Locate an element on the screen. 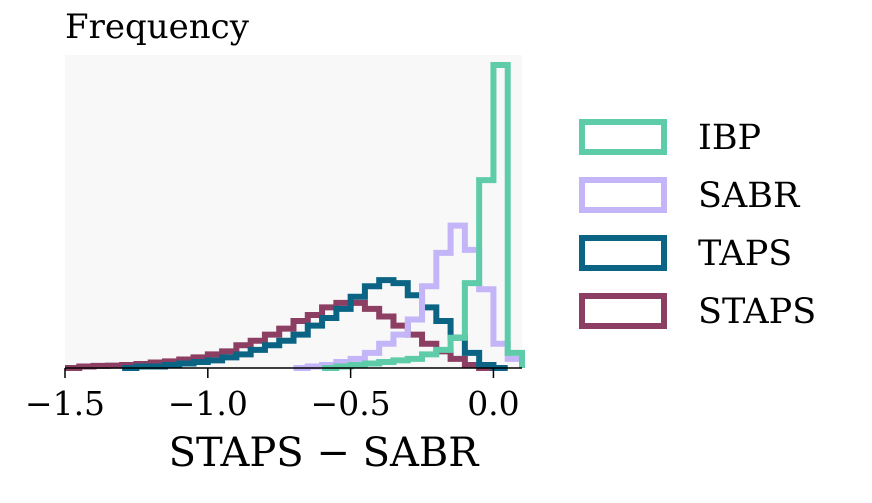 The height and width of the screenshot is (503, 872). legend-swatch-staps is located at coordinates (623, 311).